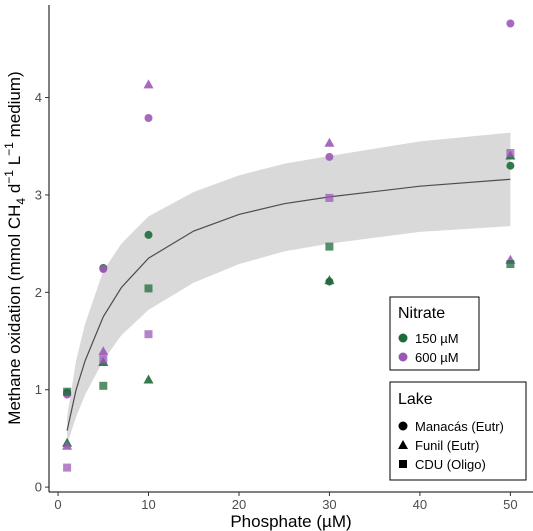 The width and height of the screenshot is (533, 531). What do you see at coordinates (38, 97) in the screenshot?
I see `y-tick-label: 4` at bounding box center [38, 97].